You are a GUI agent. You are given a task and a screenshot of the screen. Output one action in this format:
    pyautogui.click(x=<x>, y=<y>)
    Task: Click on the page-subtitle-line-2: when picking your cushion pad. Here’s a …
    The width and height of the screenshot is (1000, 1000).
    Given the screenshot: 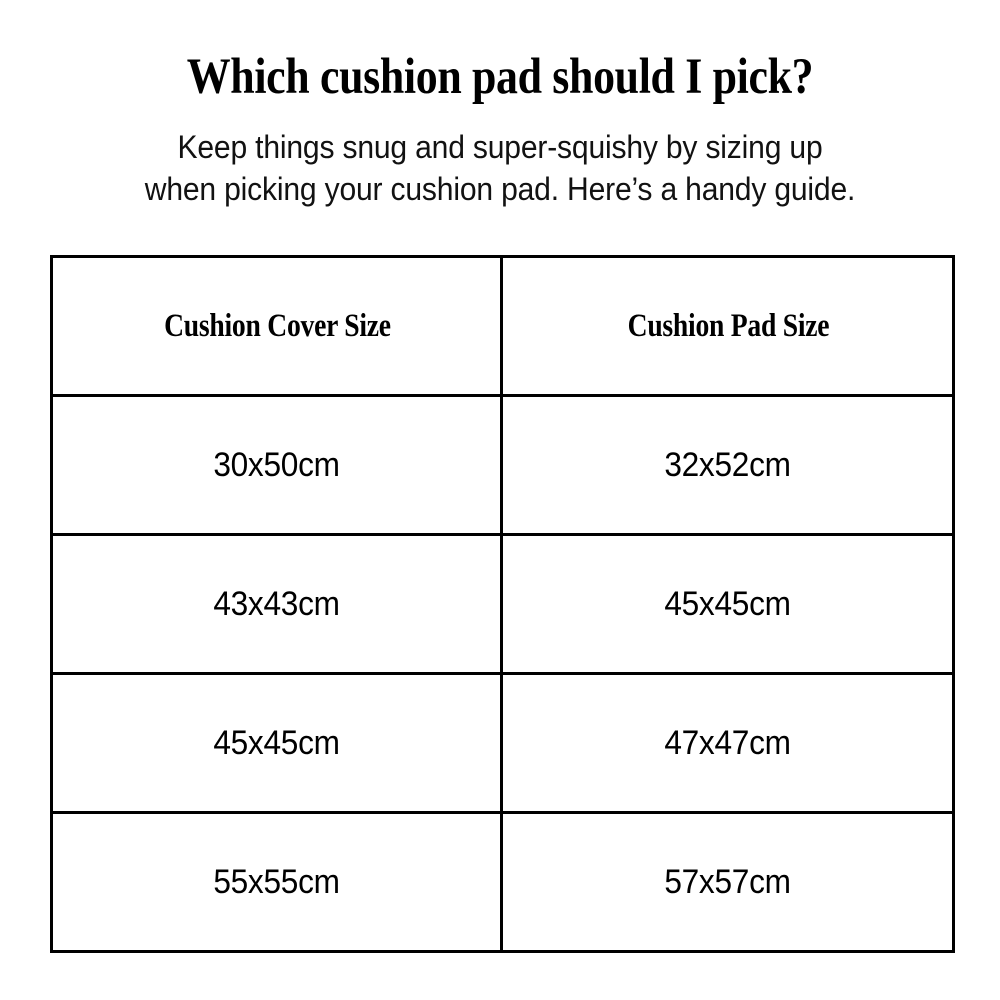 What is the action you would take?
    pyautogui.click(x=500, y=189)
    